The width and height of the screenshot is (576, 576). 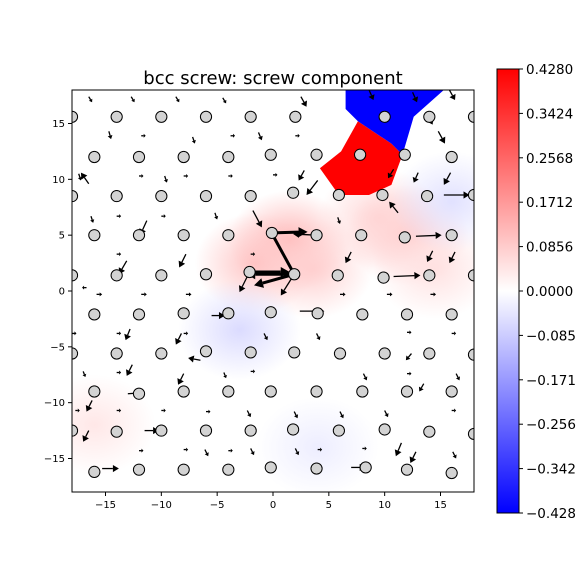 I want to click on colorbar-bar, so click(x=508, y=291).